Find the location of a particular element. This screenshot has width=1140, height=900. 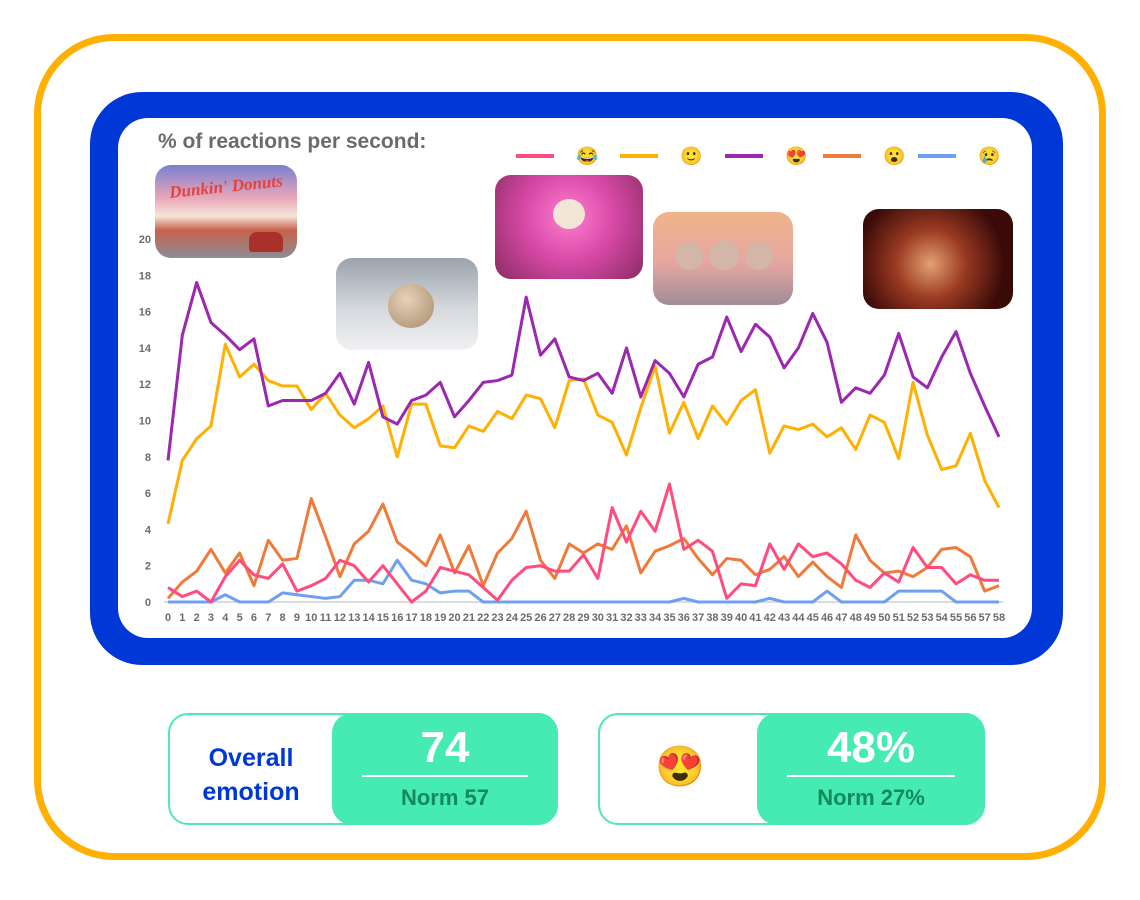

x-tick-label: 18 is located at coordinates (426, 618).